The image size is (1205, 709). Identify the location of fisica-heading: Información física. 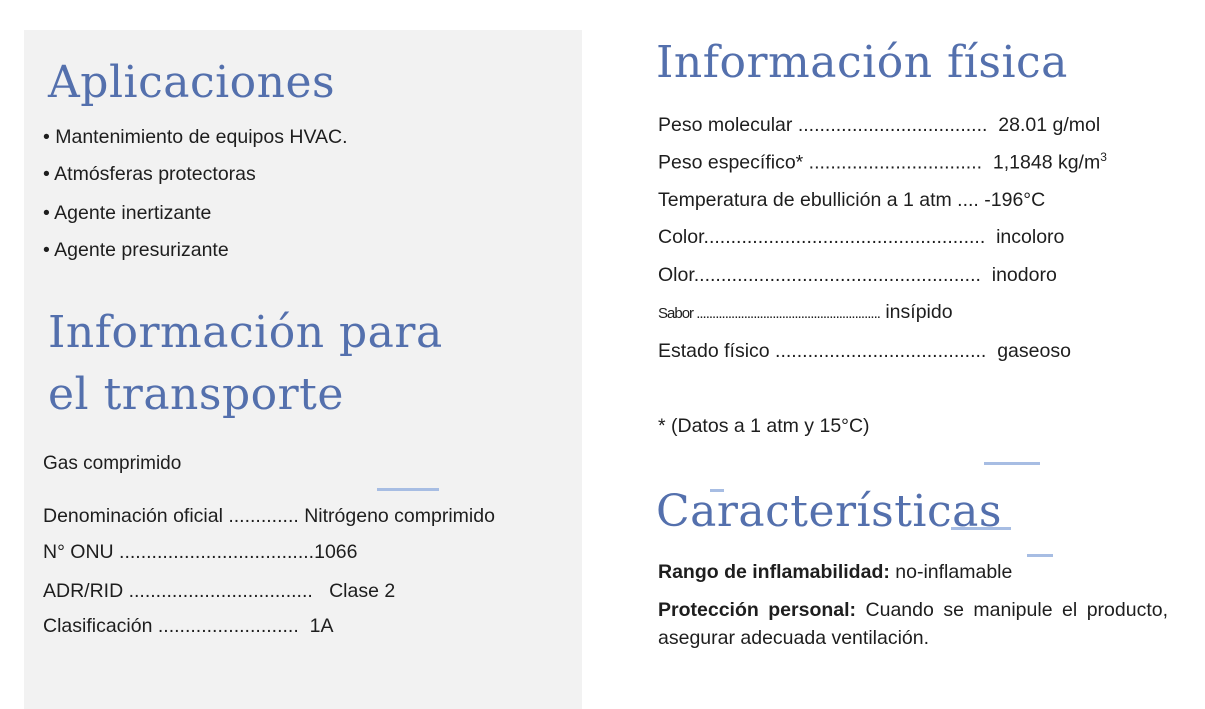
(862, 62).